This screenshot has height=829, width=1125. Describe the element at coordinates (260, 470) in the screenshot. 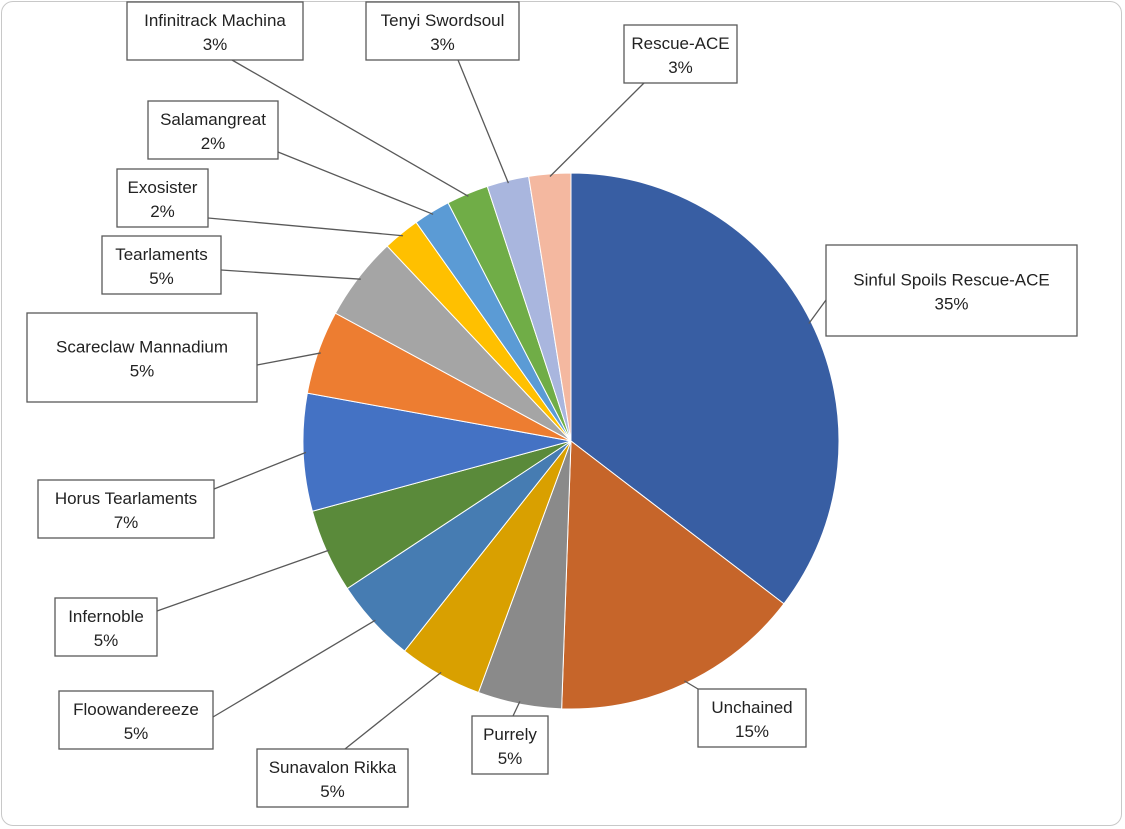

I see `leader-line-horus-tearlaments` at that location.